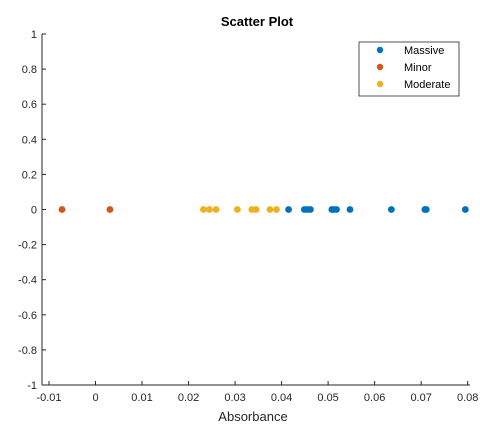 The width and height of the screenshot is (480, 426). What do you see at coordinates (29, 70) in the screenshot?
I see `y-tick-label: 0.8` at bounding box center [29, 70].